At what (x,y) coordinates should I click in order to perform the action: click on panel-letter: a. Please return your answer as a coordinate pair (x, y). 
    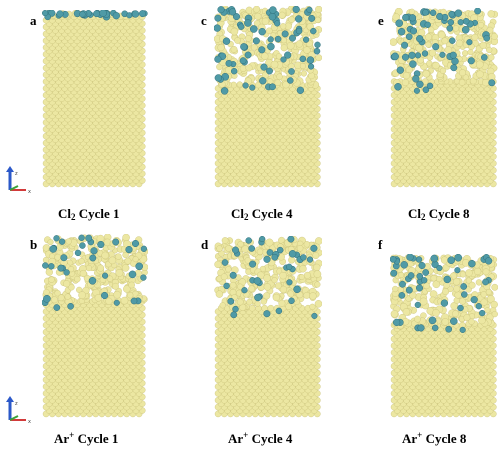
    Looking at the image, I should click on (33, 20).